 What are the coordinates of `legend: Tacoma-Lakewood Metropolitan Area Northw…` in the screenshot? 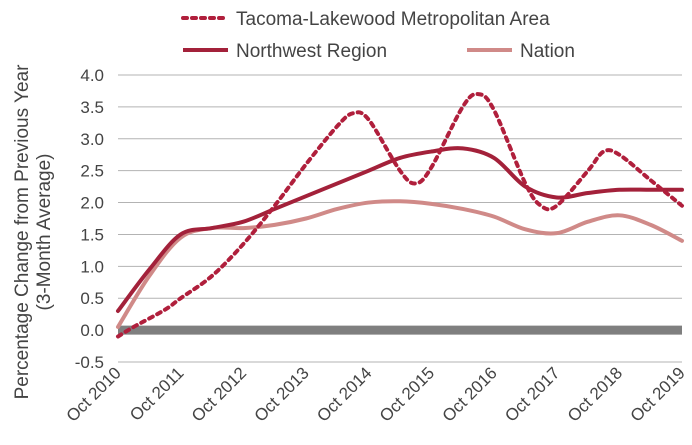 It's located at (379, 35).